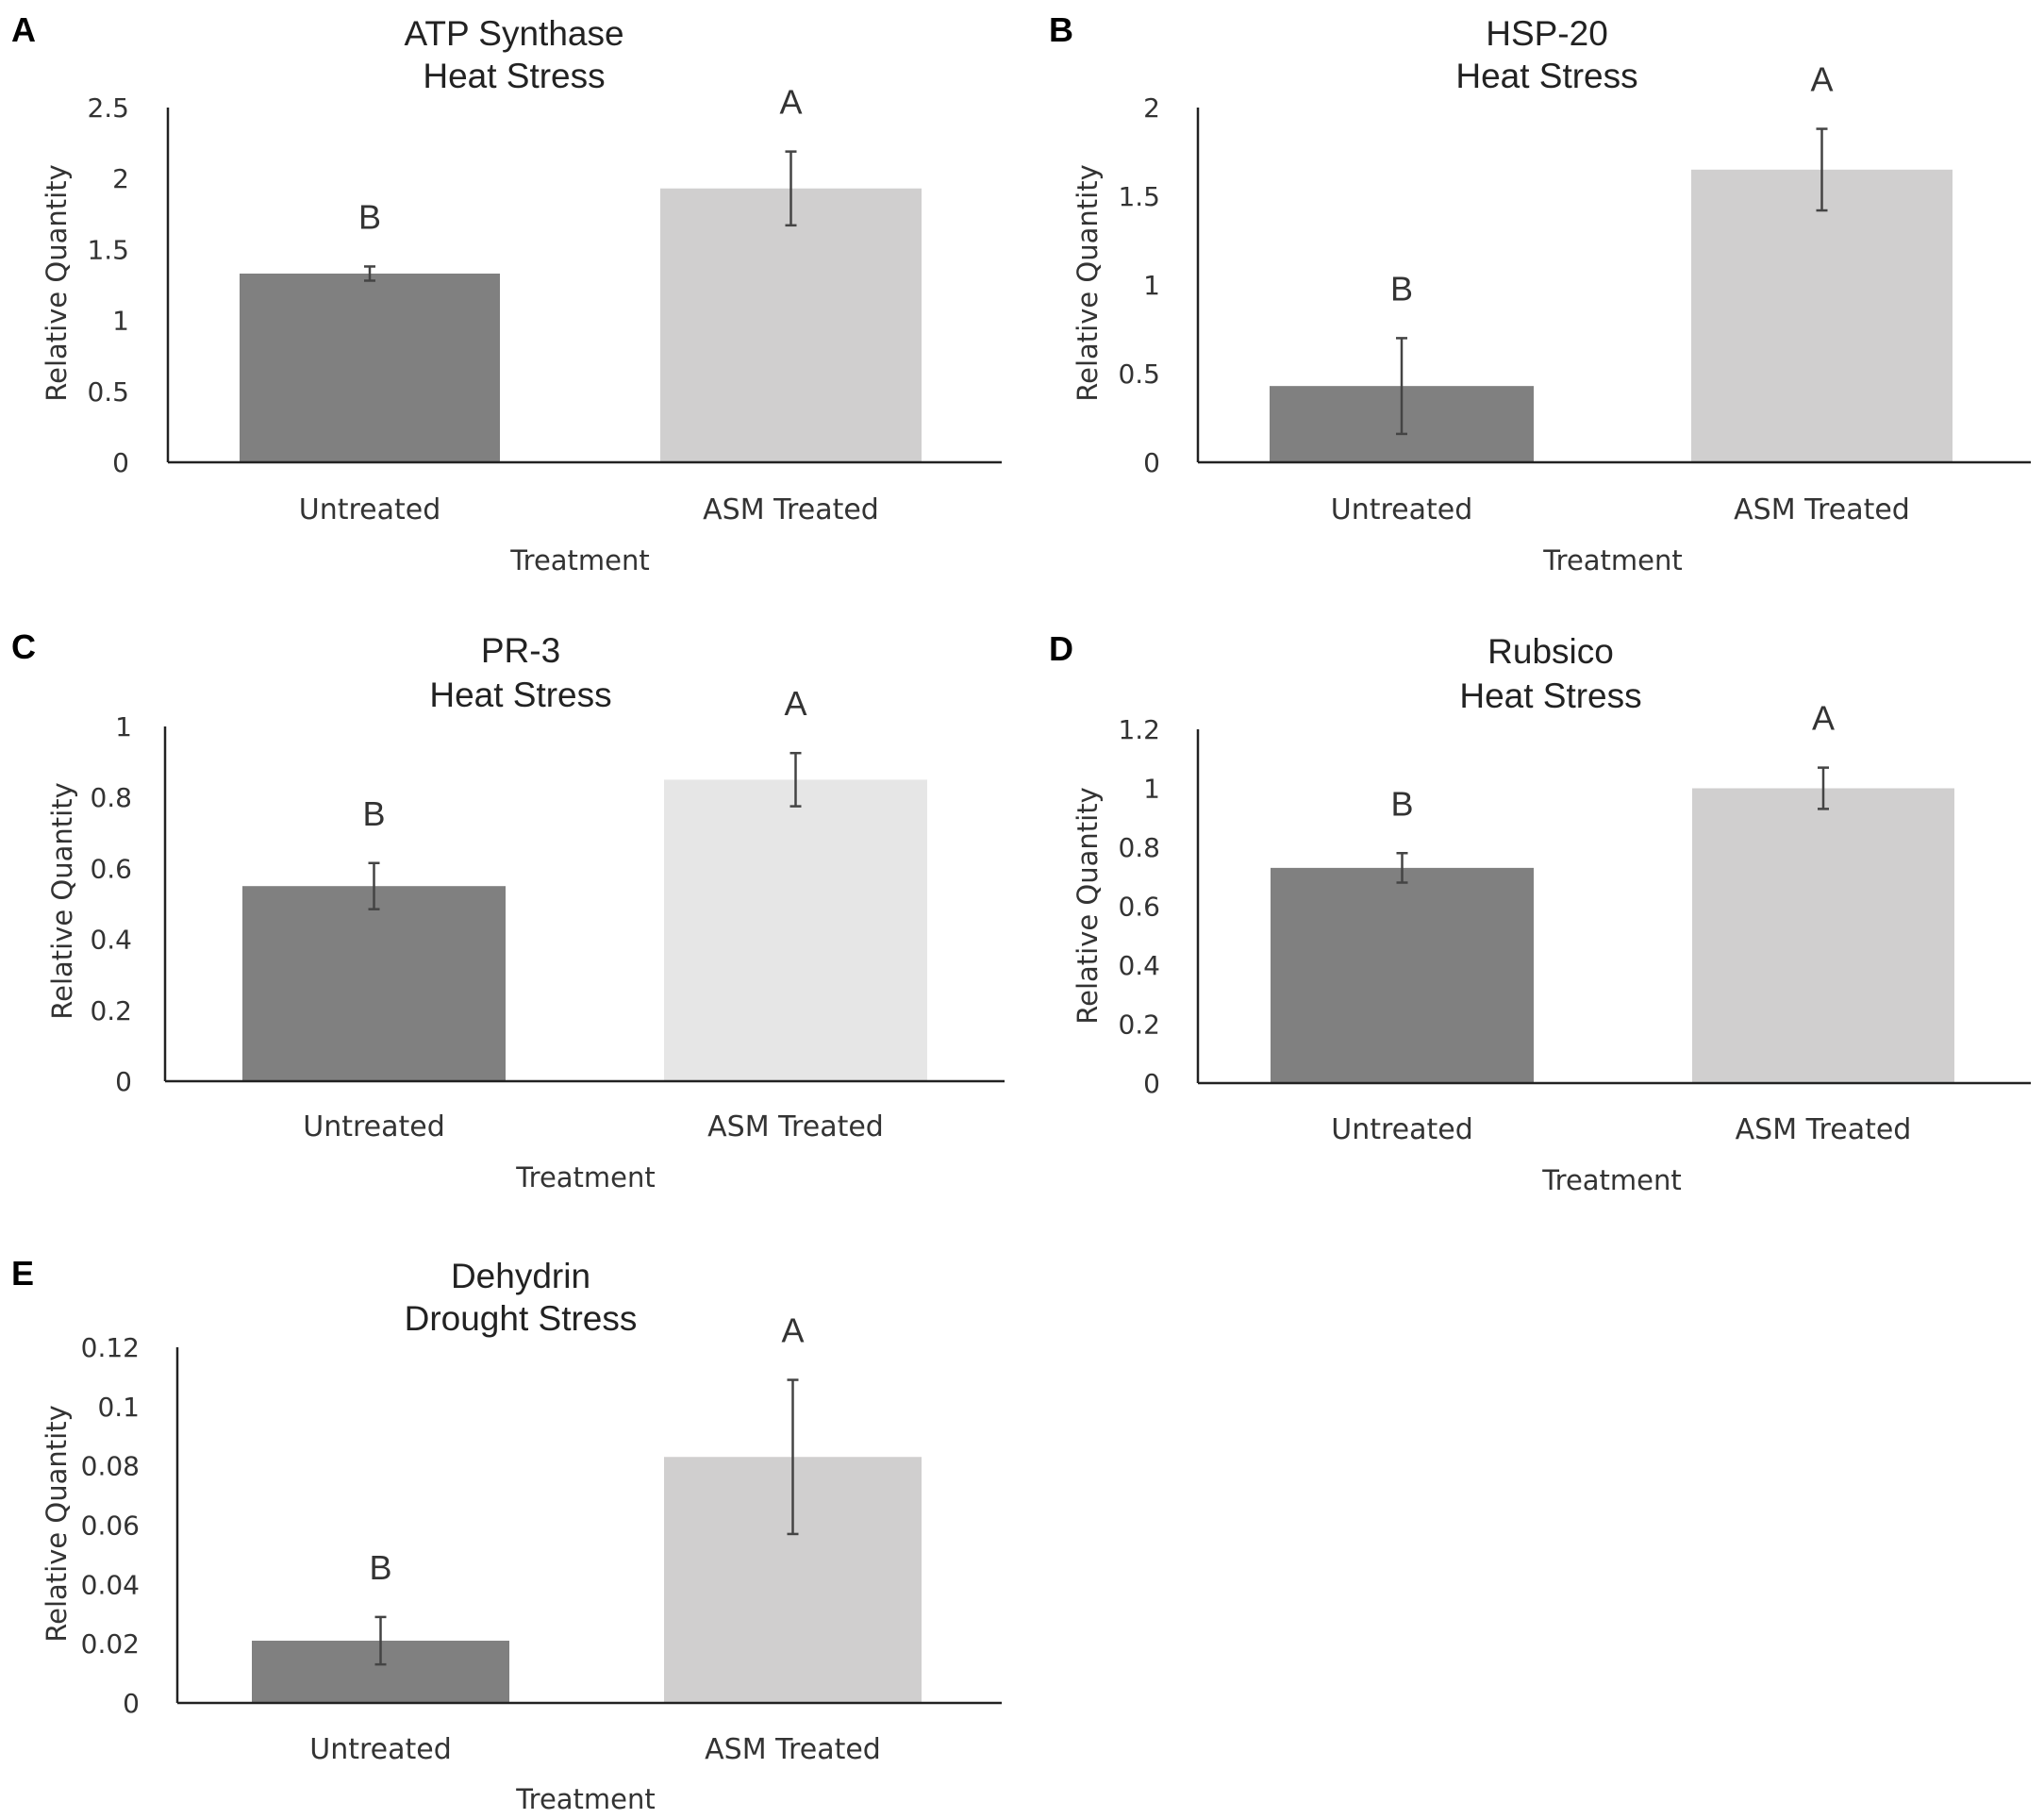  I want to click on y-tick-label: 0.02, so click(111, 1644).